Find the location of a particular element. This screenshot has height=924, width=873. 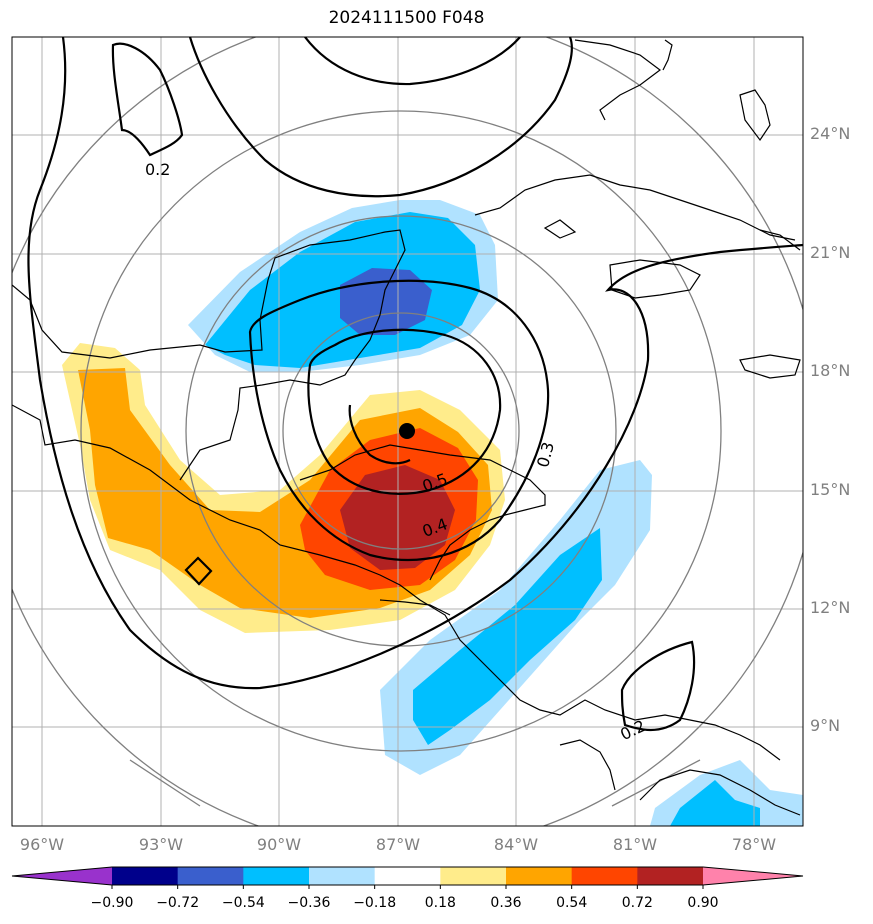

colorbar-level-label: 0.18 is located at coordinates (440, 903).